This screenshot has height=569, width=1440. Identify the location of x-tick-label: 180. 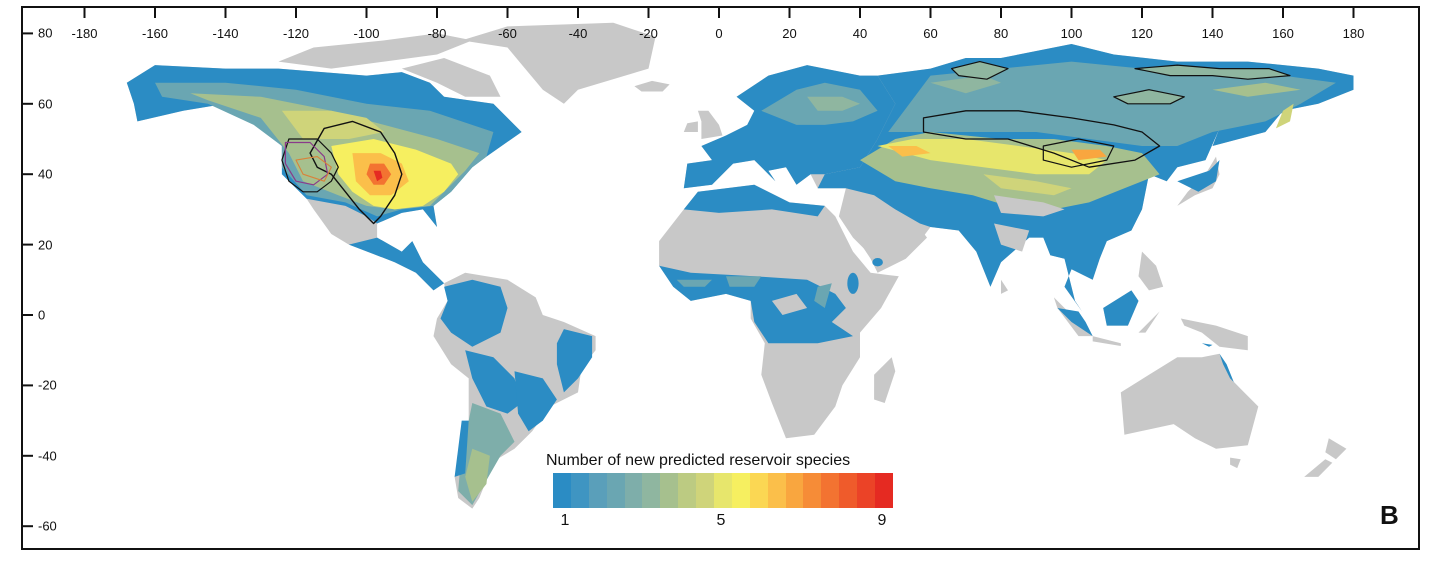
(1353, 33).